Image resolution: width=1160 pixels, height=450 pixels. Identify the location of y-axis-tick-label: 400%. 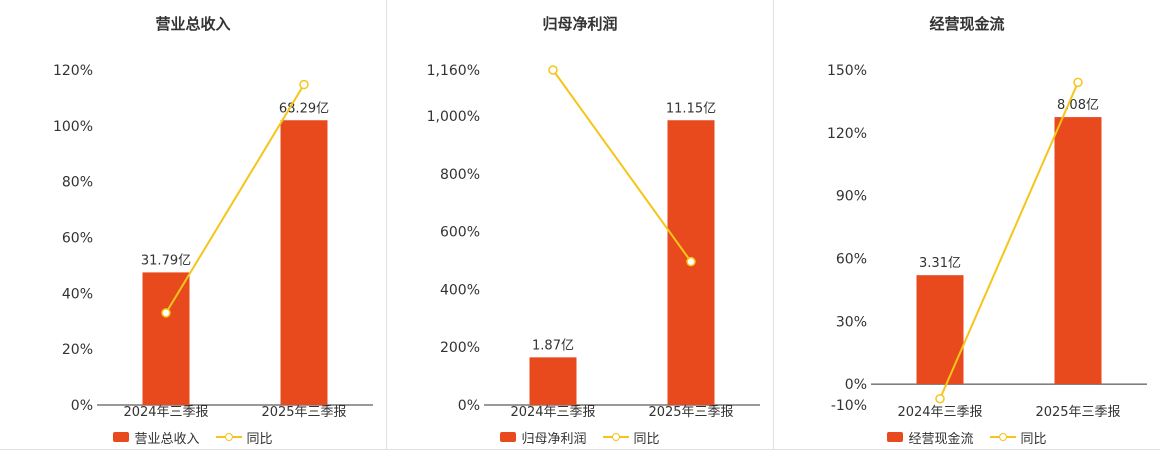
(460, 290).